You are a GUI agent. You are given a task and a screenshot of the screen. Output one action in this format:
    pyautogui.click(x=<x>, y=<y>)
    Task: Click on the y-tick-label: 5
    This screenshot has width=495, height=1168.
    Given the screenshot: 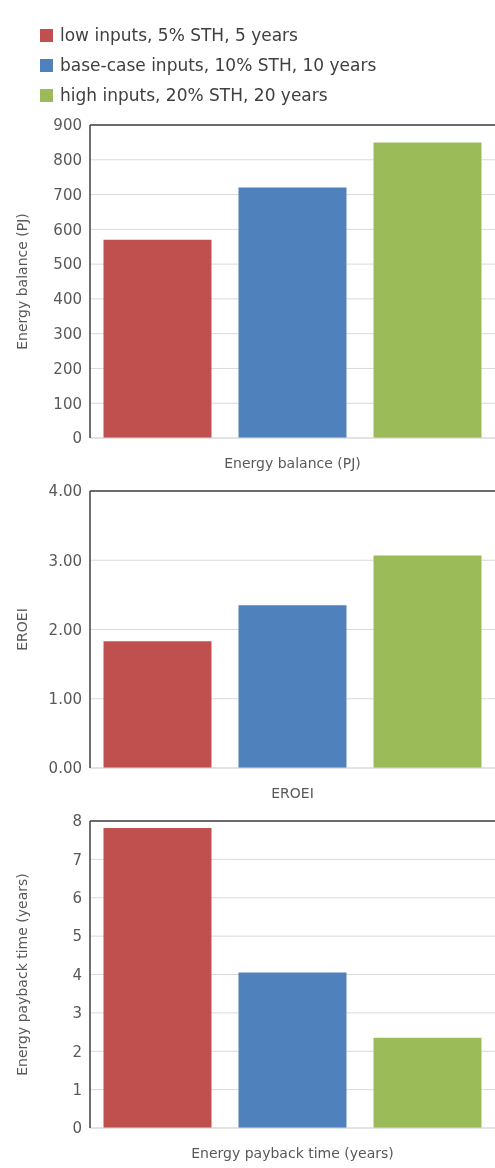 What is the action you would take?
    pyautogui.click(x=77, y=936)
    